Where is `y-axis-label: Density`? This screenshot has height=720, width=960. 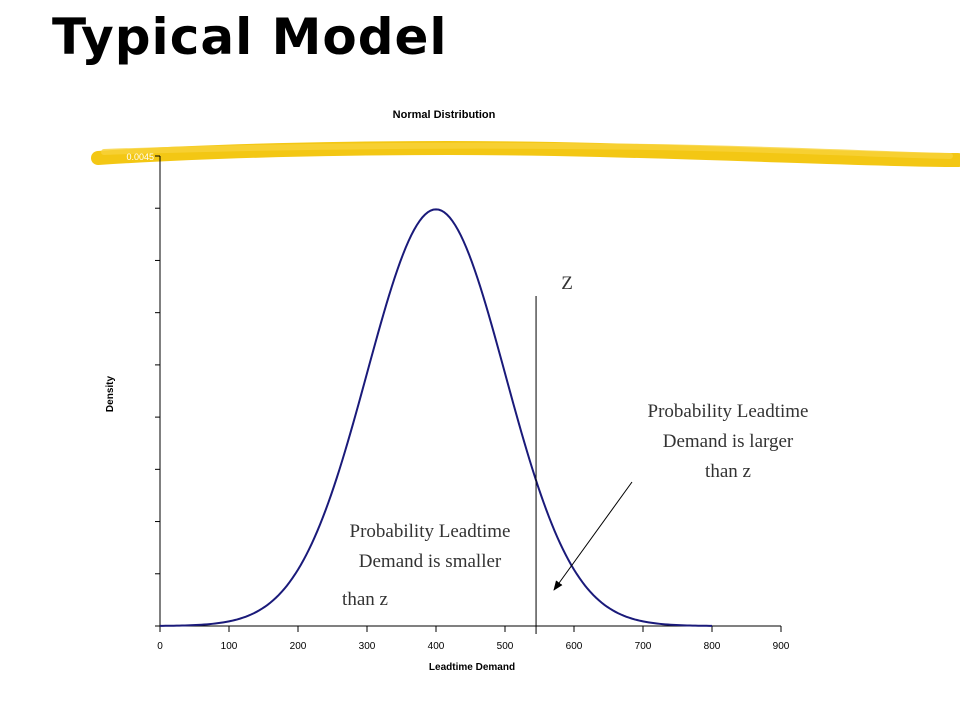
y-axis-label: Density is located at coordinates (110, 394).